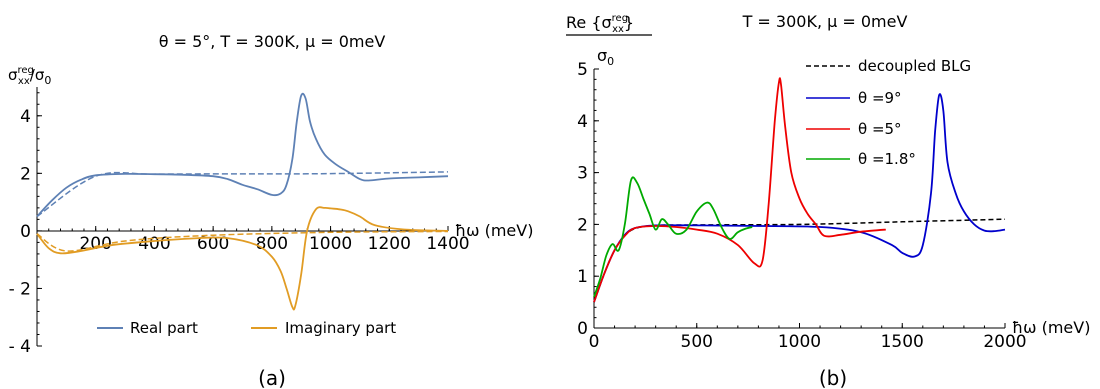 The width and height of the screenshot is (1100, 389). What do you see at coordinates (888, 112) in the screenshot?
I see `panel-b-legend: decoupled BLG θ =9° θ =5° θ =1.8°` at bounding box center [888, 112].